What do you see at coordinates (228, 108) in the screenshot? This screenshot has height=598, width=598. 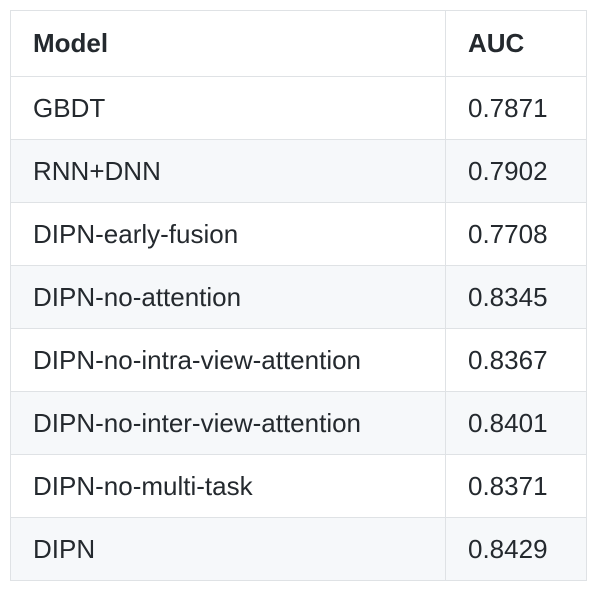 I see `model-cell: GBDT` at bounding box center [228, 108].